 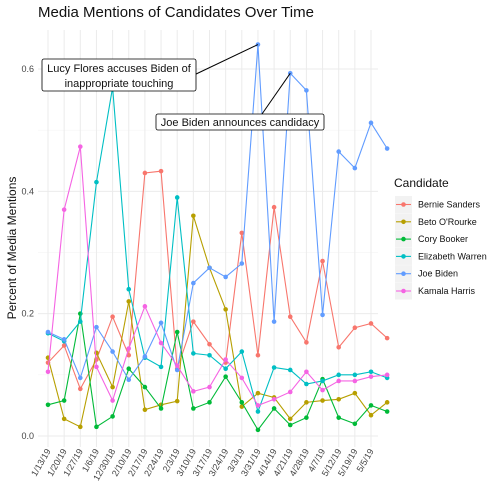 What do you see at coordinates (447, 222) in the screenshot?
I see `legend-label: Beto O'Rourke` at bounding box center [447, 222].